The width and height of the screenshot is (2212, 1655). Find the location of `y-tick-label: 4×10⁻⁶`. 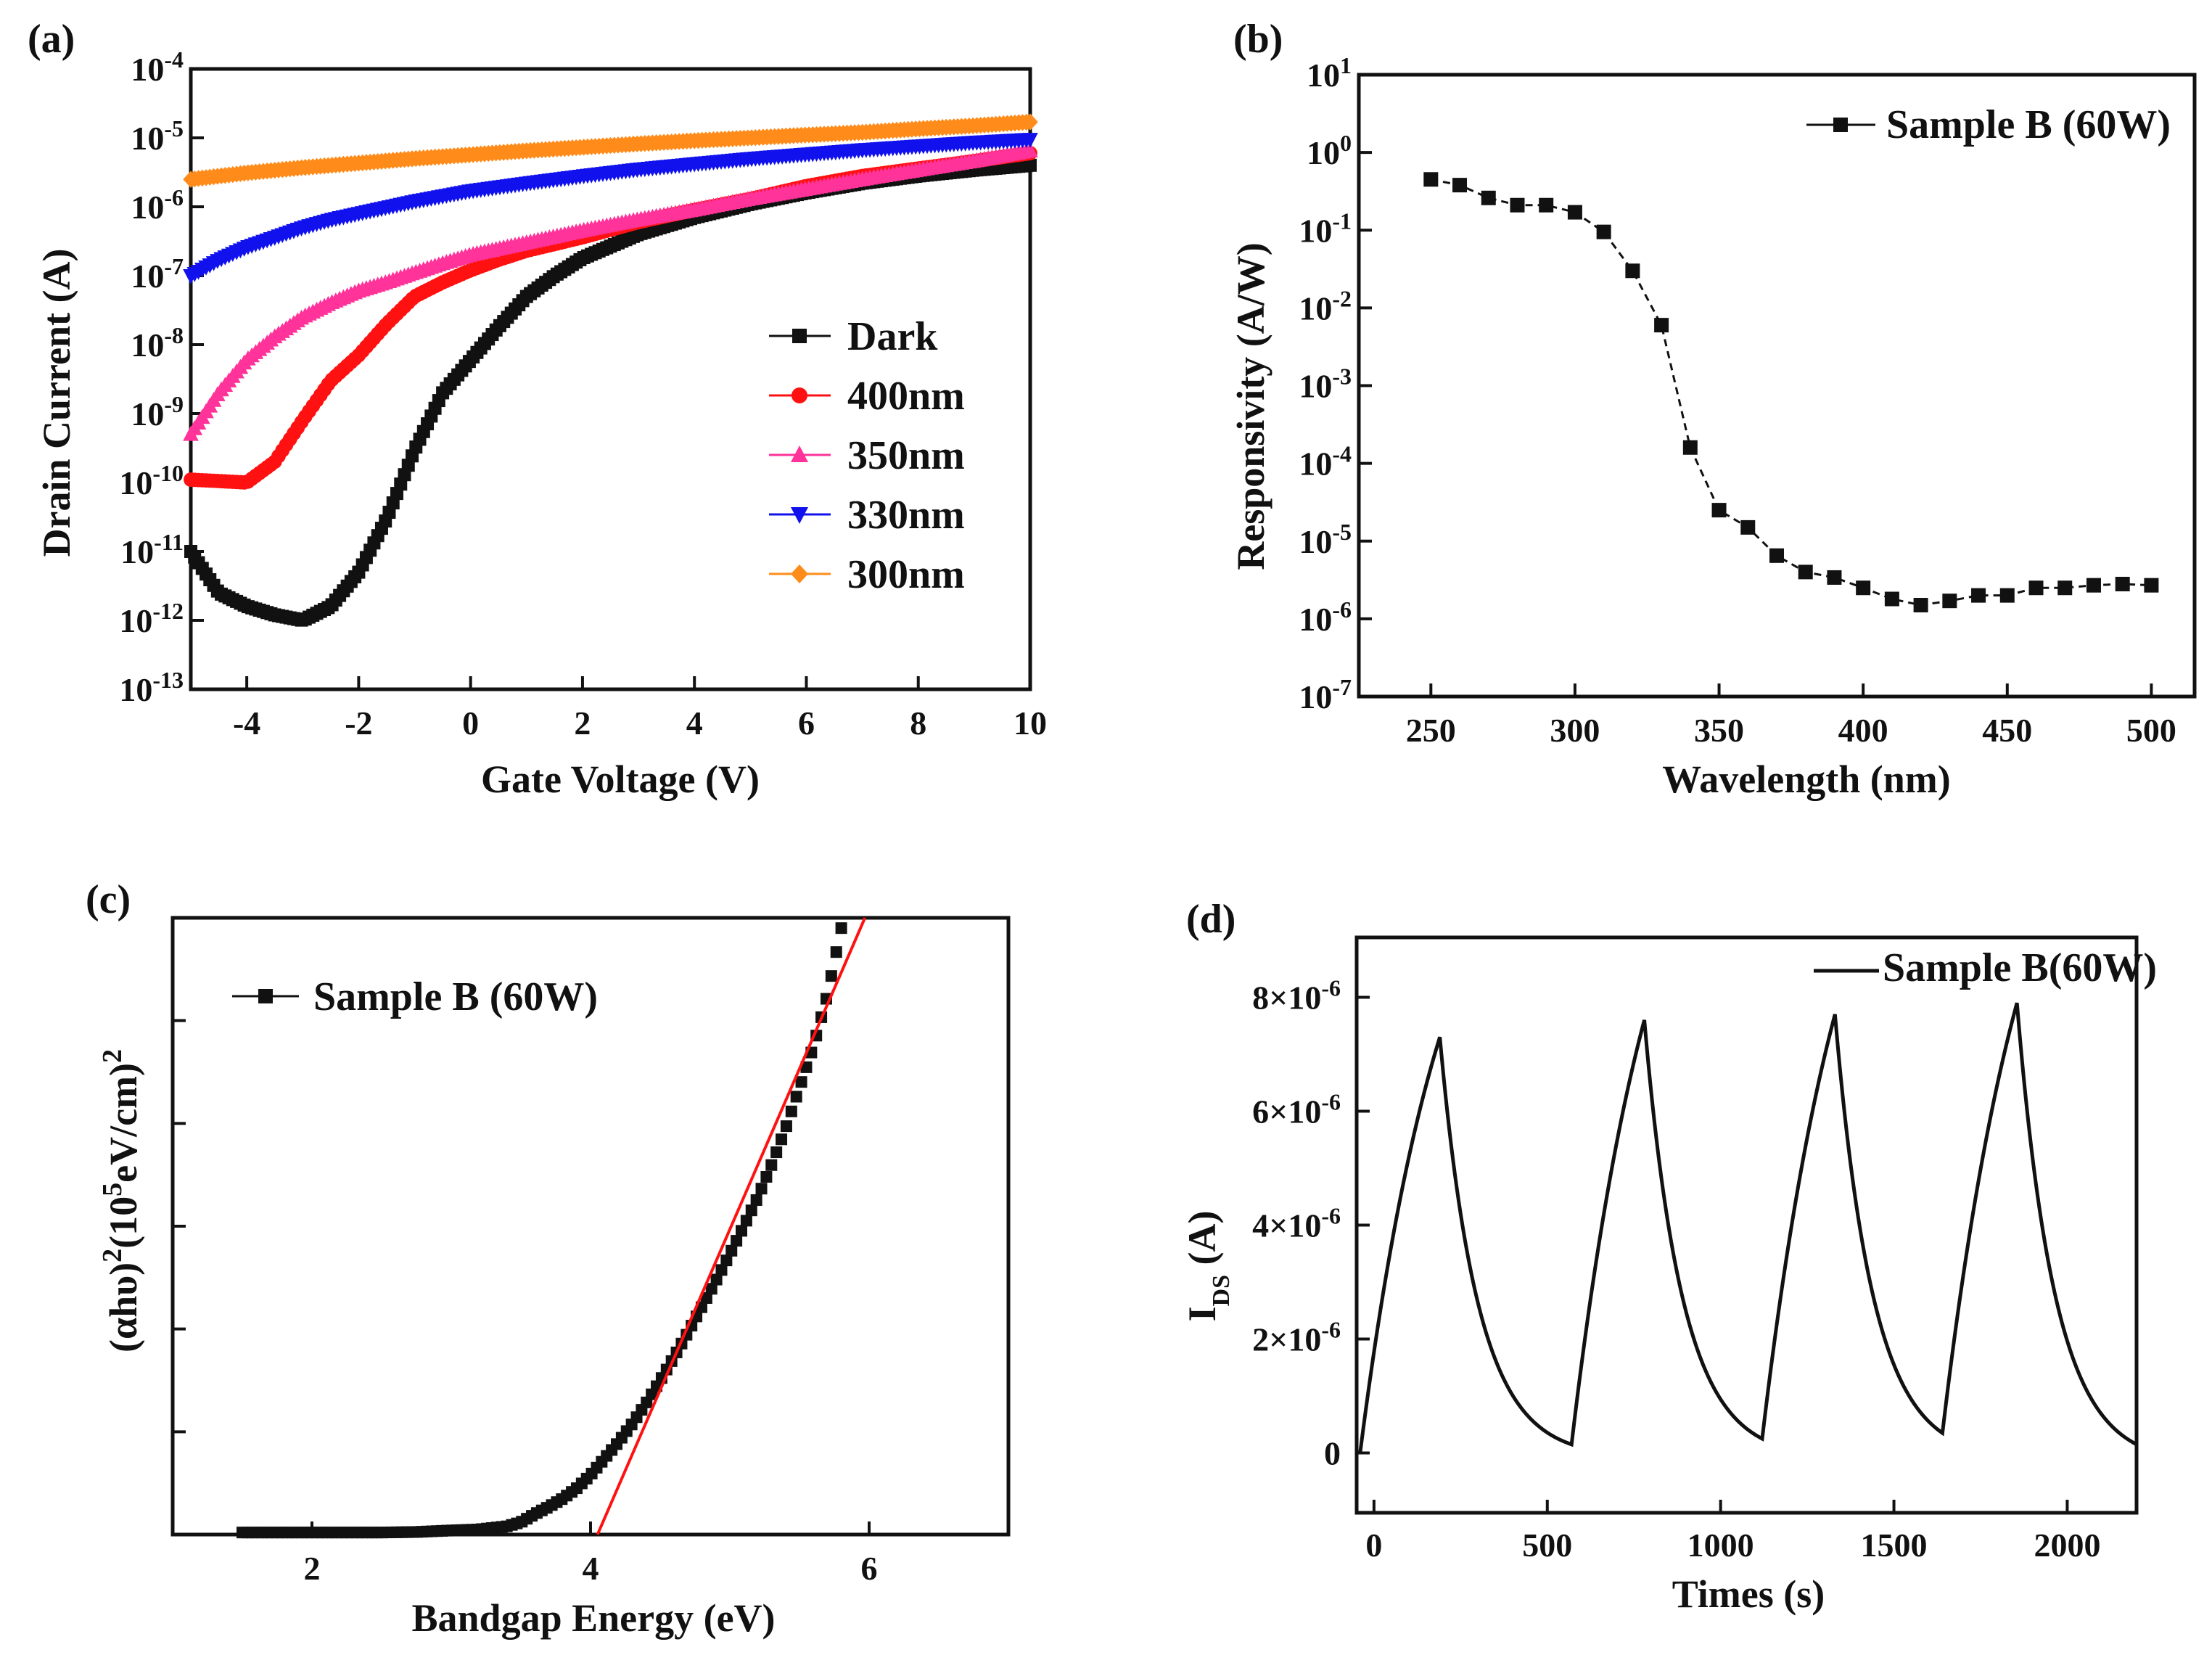

y-tick-label: 4×10⁻⁶ is located at coordinates (1297, 1223).